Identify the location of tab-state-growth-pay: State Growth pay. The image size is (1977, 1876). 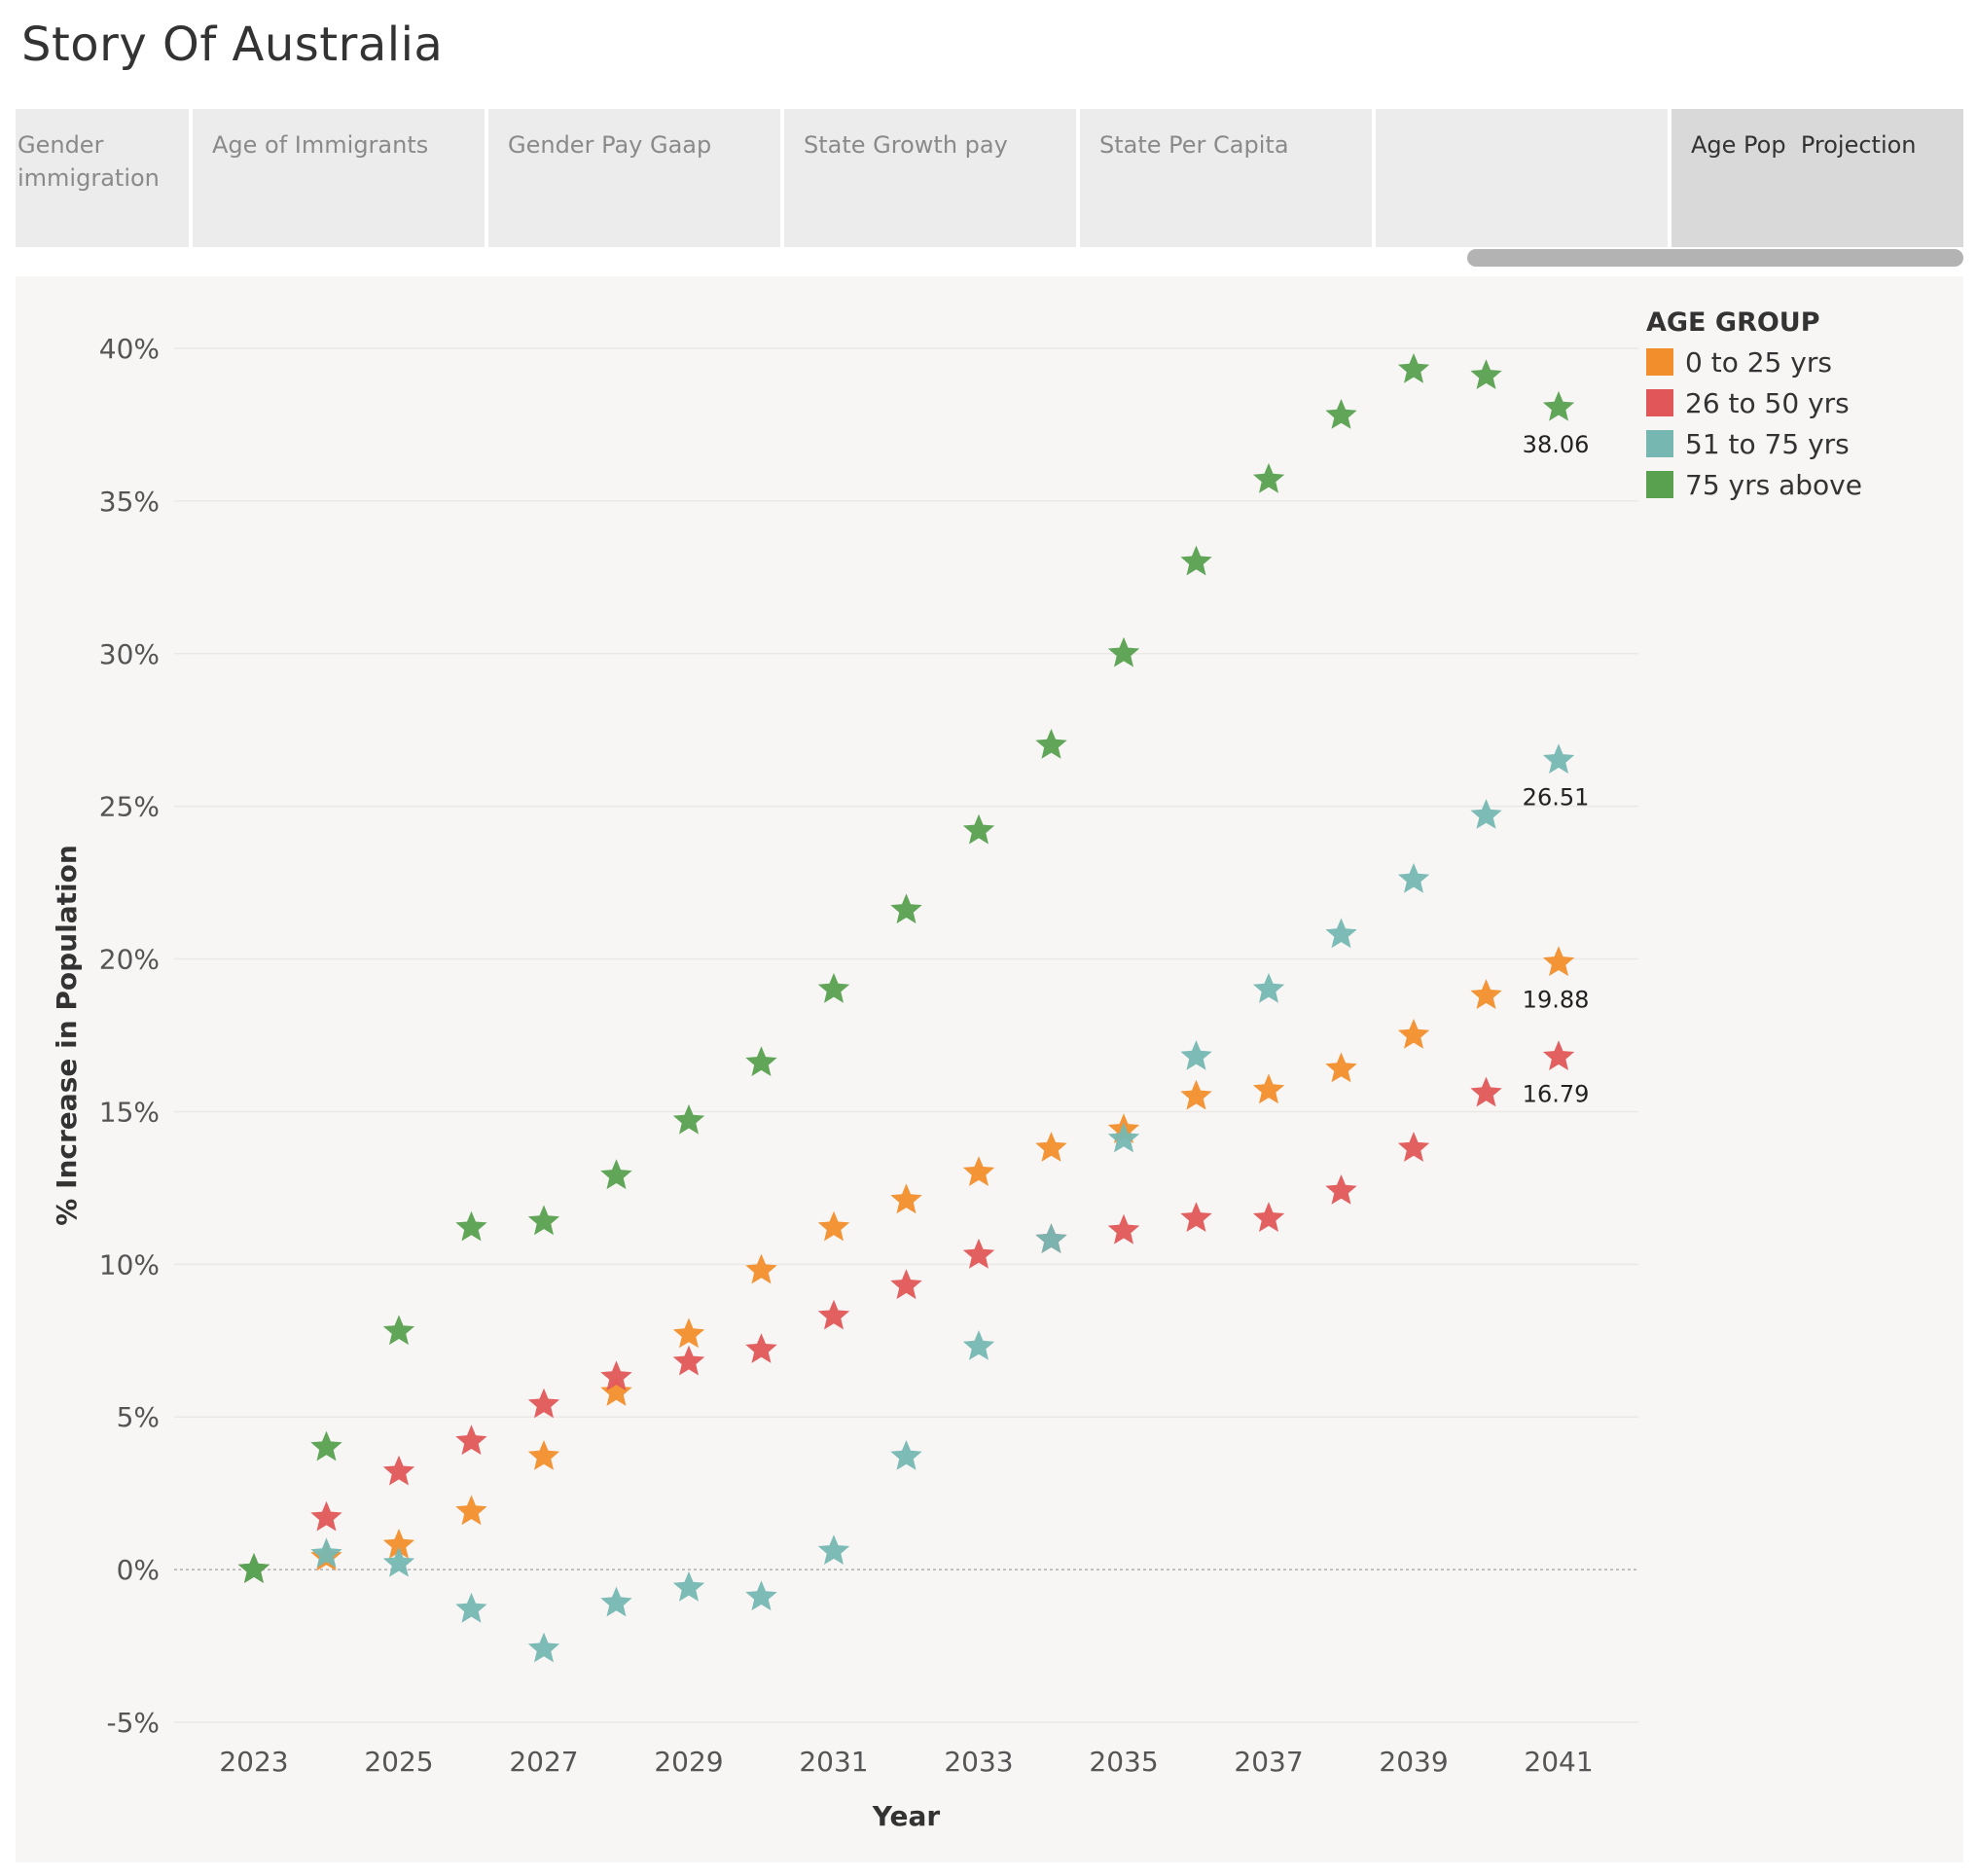
(930, 178).